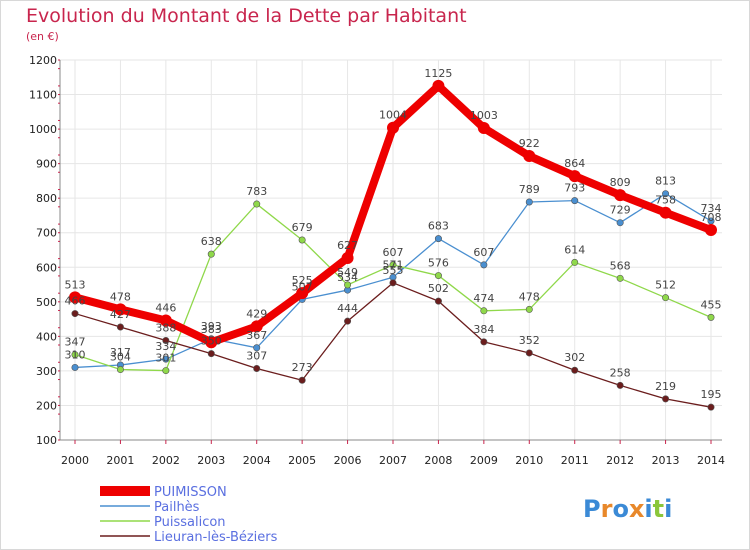 This screenshot has height=550, width=750. I want to click on data-label: 922, so click(529, 143).